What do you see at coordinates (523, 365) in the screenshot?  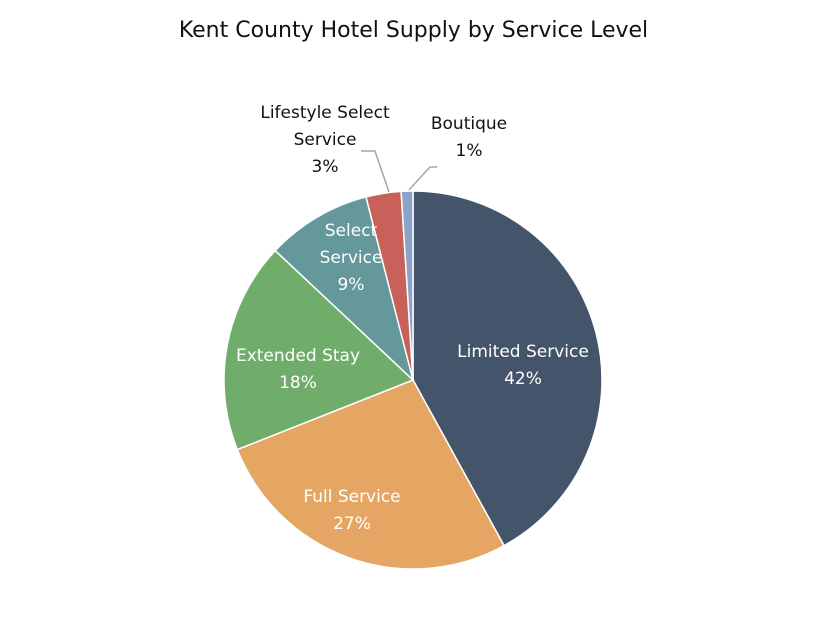 I see `data-label-limited-service: Limited Service 42%` at bounding box center [523, 365].